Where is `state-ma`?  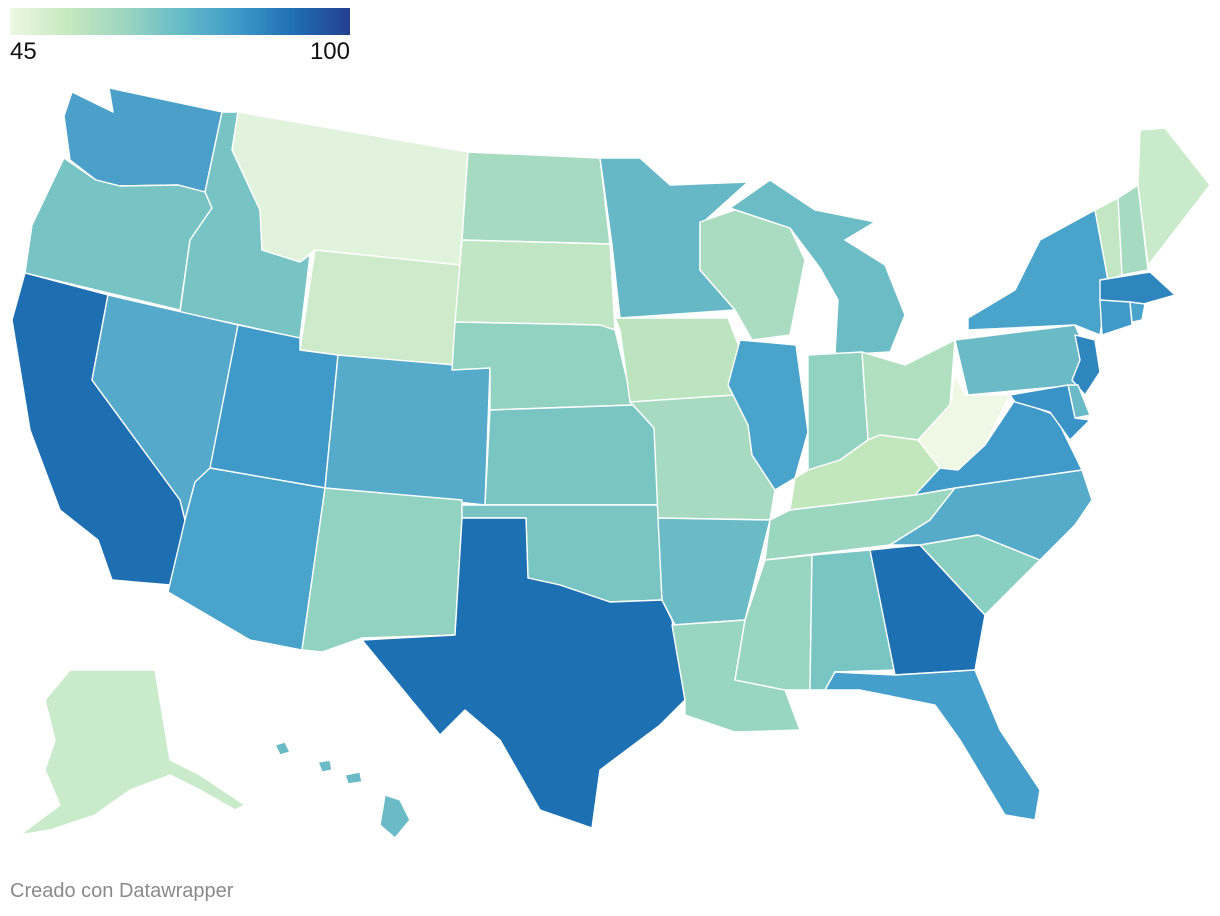 state-ma is located at coordinates (1137, 288).